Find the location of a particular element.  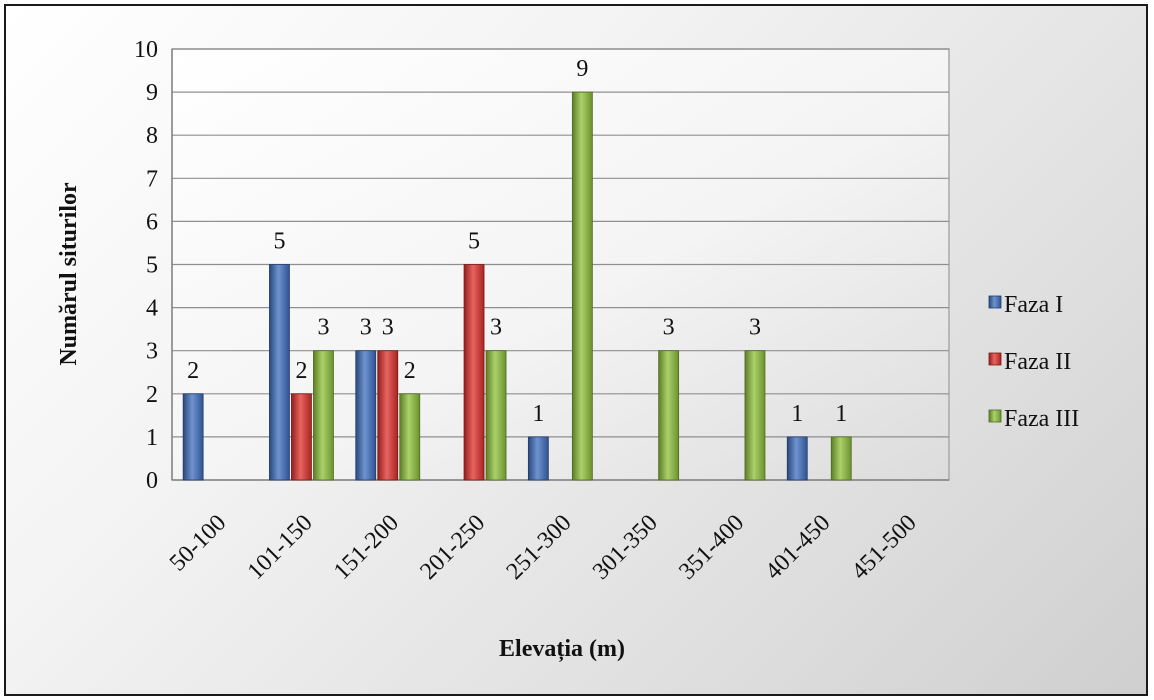

x-tick-label: 451-500 is located at coordinates (884, 547).